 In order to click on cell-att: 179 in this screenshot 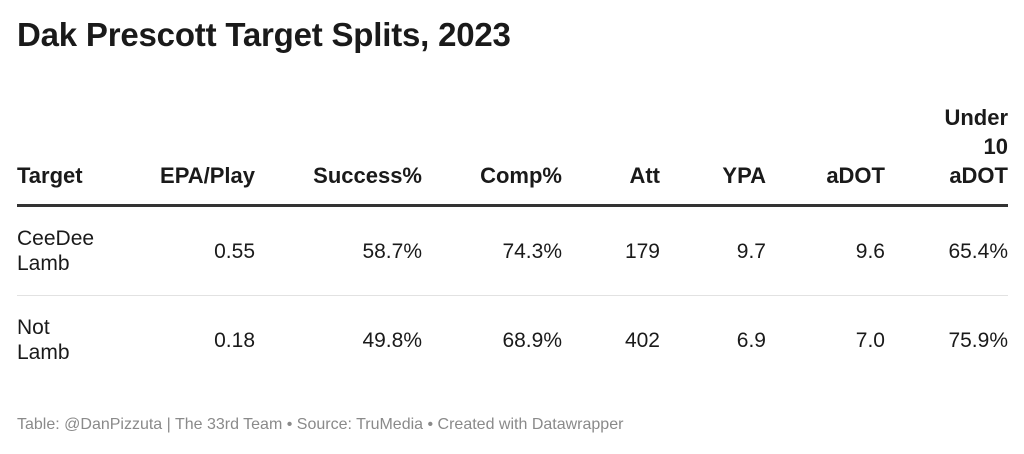, I will do `click(611, 250)`.